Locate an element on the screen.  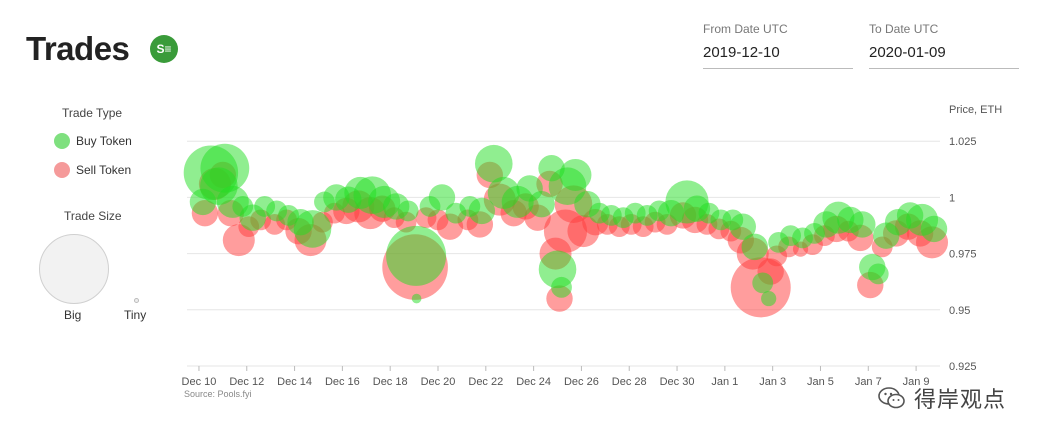
x-tick-label: Jan 3 is located at coordinates (772, 382).